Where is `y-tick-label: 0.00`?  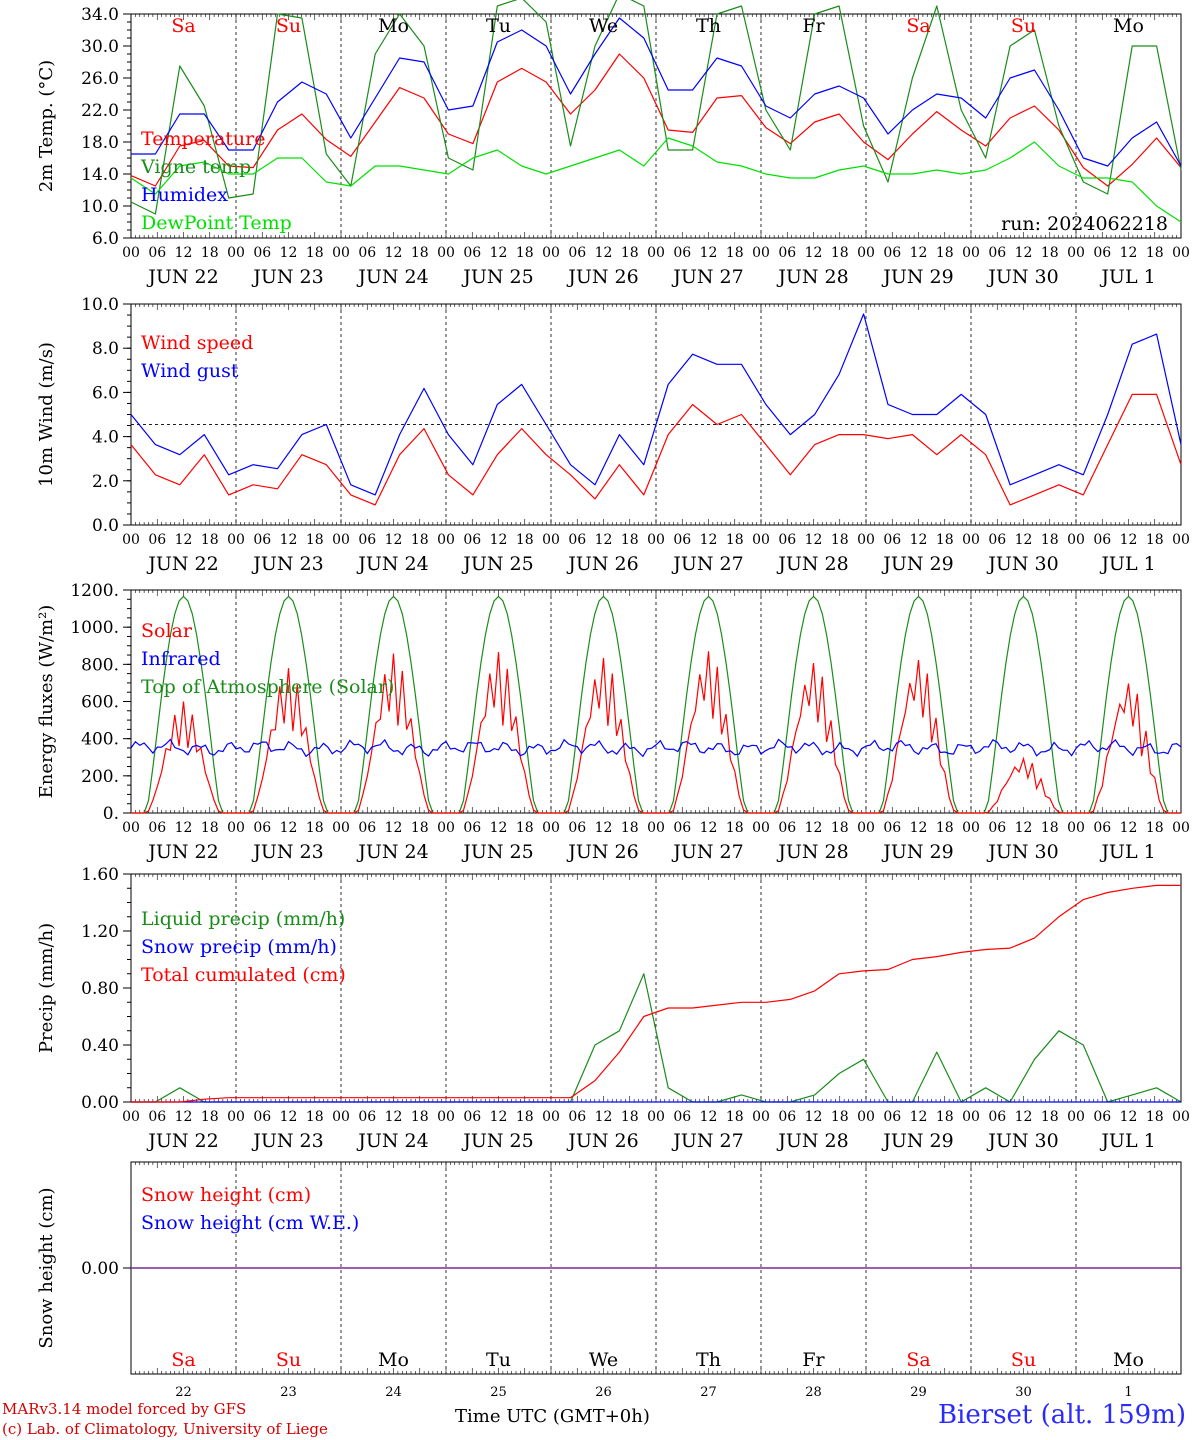 y-tick-label: 0.00 is located at coordinates (100, 1269).